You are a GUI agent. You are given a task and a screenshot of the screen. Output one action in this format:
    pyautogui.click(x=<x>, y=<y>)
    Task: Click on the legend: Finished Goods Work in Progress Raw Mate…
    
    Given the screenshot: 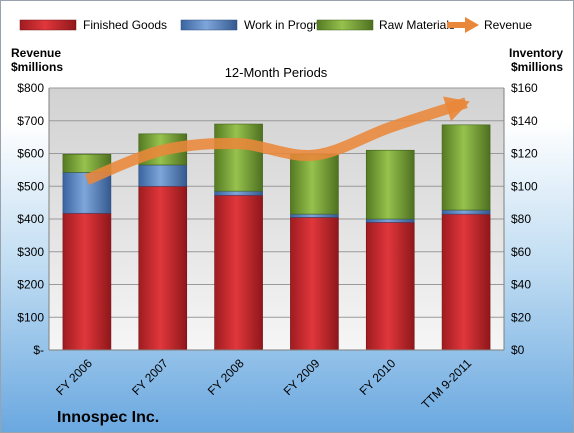 What is the action you would take?
    pyautogui.click(x=275, y=25)
    